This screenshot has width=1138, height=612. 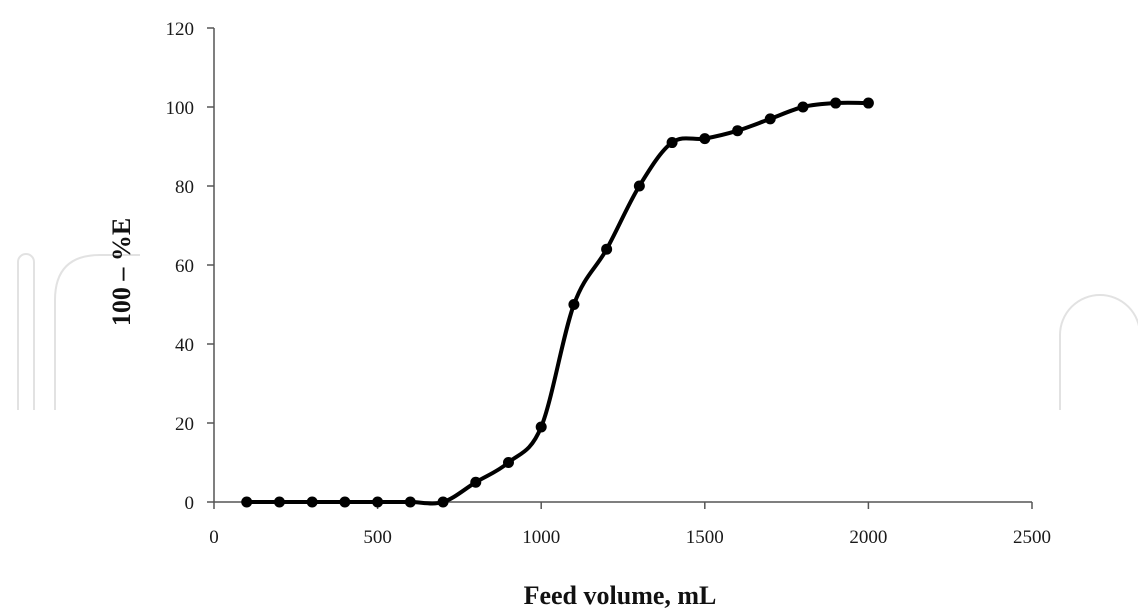 What do you see at coordinates (121, 272) in the screenshot?
I see `y-axis-title: 100 – %E` at bounding box center [121, 272].